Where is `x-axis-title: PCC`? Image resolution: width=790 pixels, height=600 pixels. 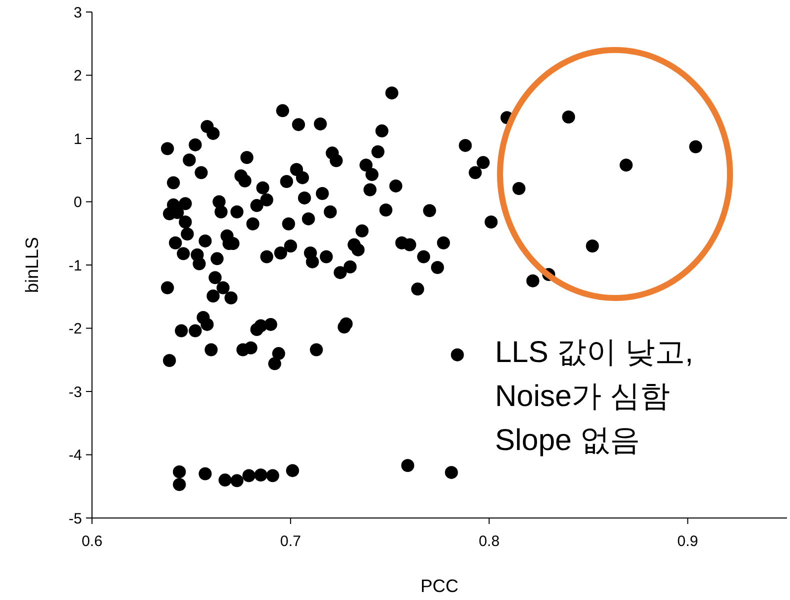 x-axis-title: PCC is located at coordinates (439, 586).